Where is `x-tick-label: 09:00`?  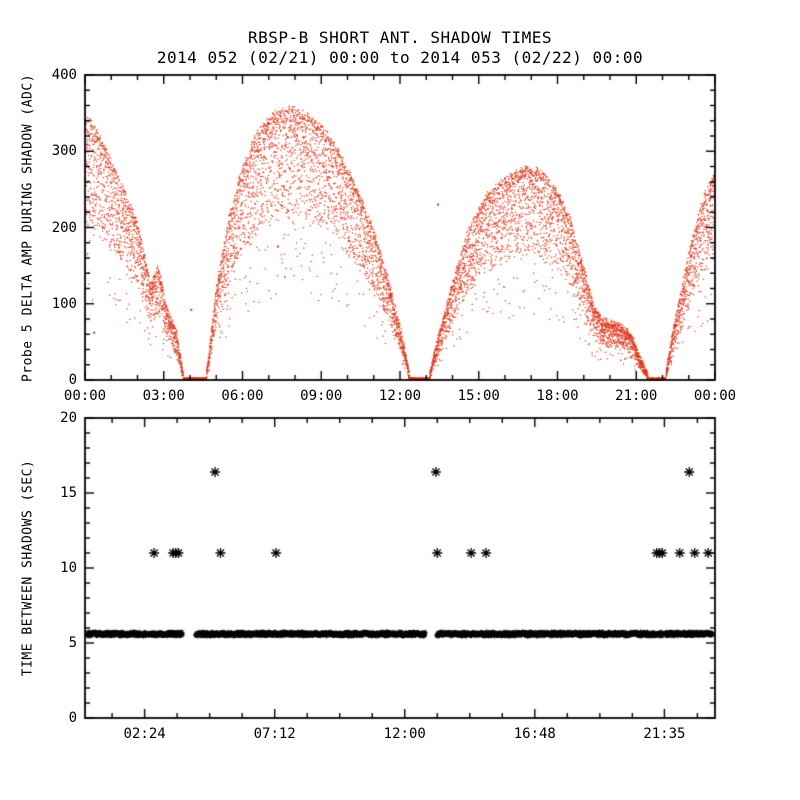
x-tick-label: 09:00 is located at coordinates (321, 396).